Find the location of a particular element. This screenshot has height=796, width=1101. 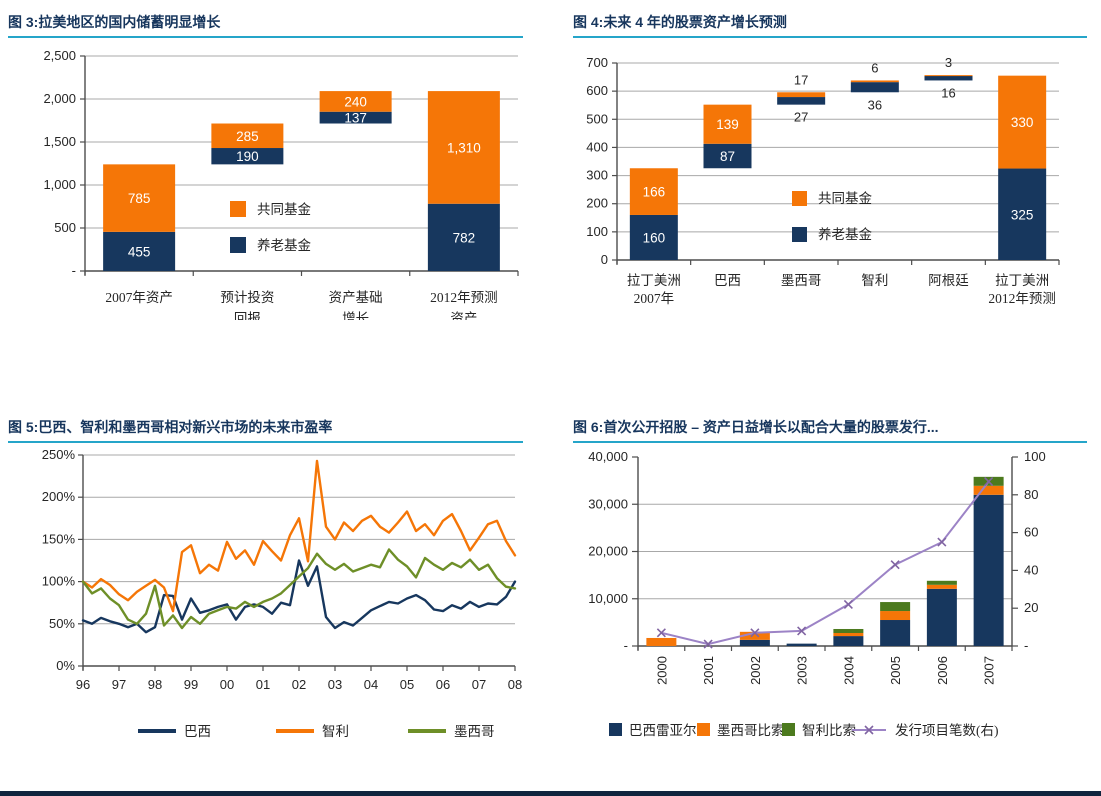

y-tick-label: 300 is located at coordinates (597, 175).